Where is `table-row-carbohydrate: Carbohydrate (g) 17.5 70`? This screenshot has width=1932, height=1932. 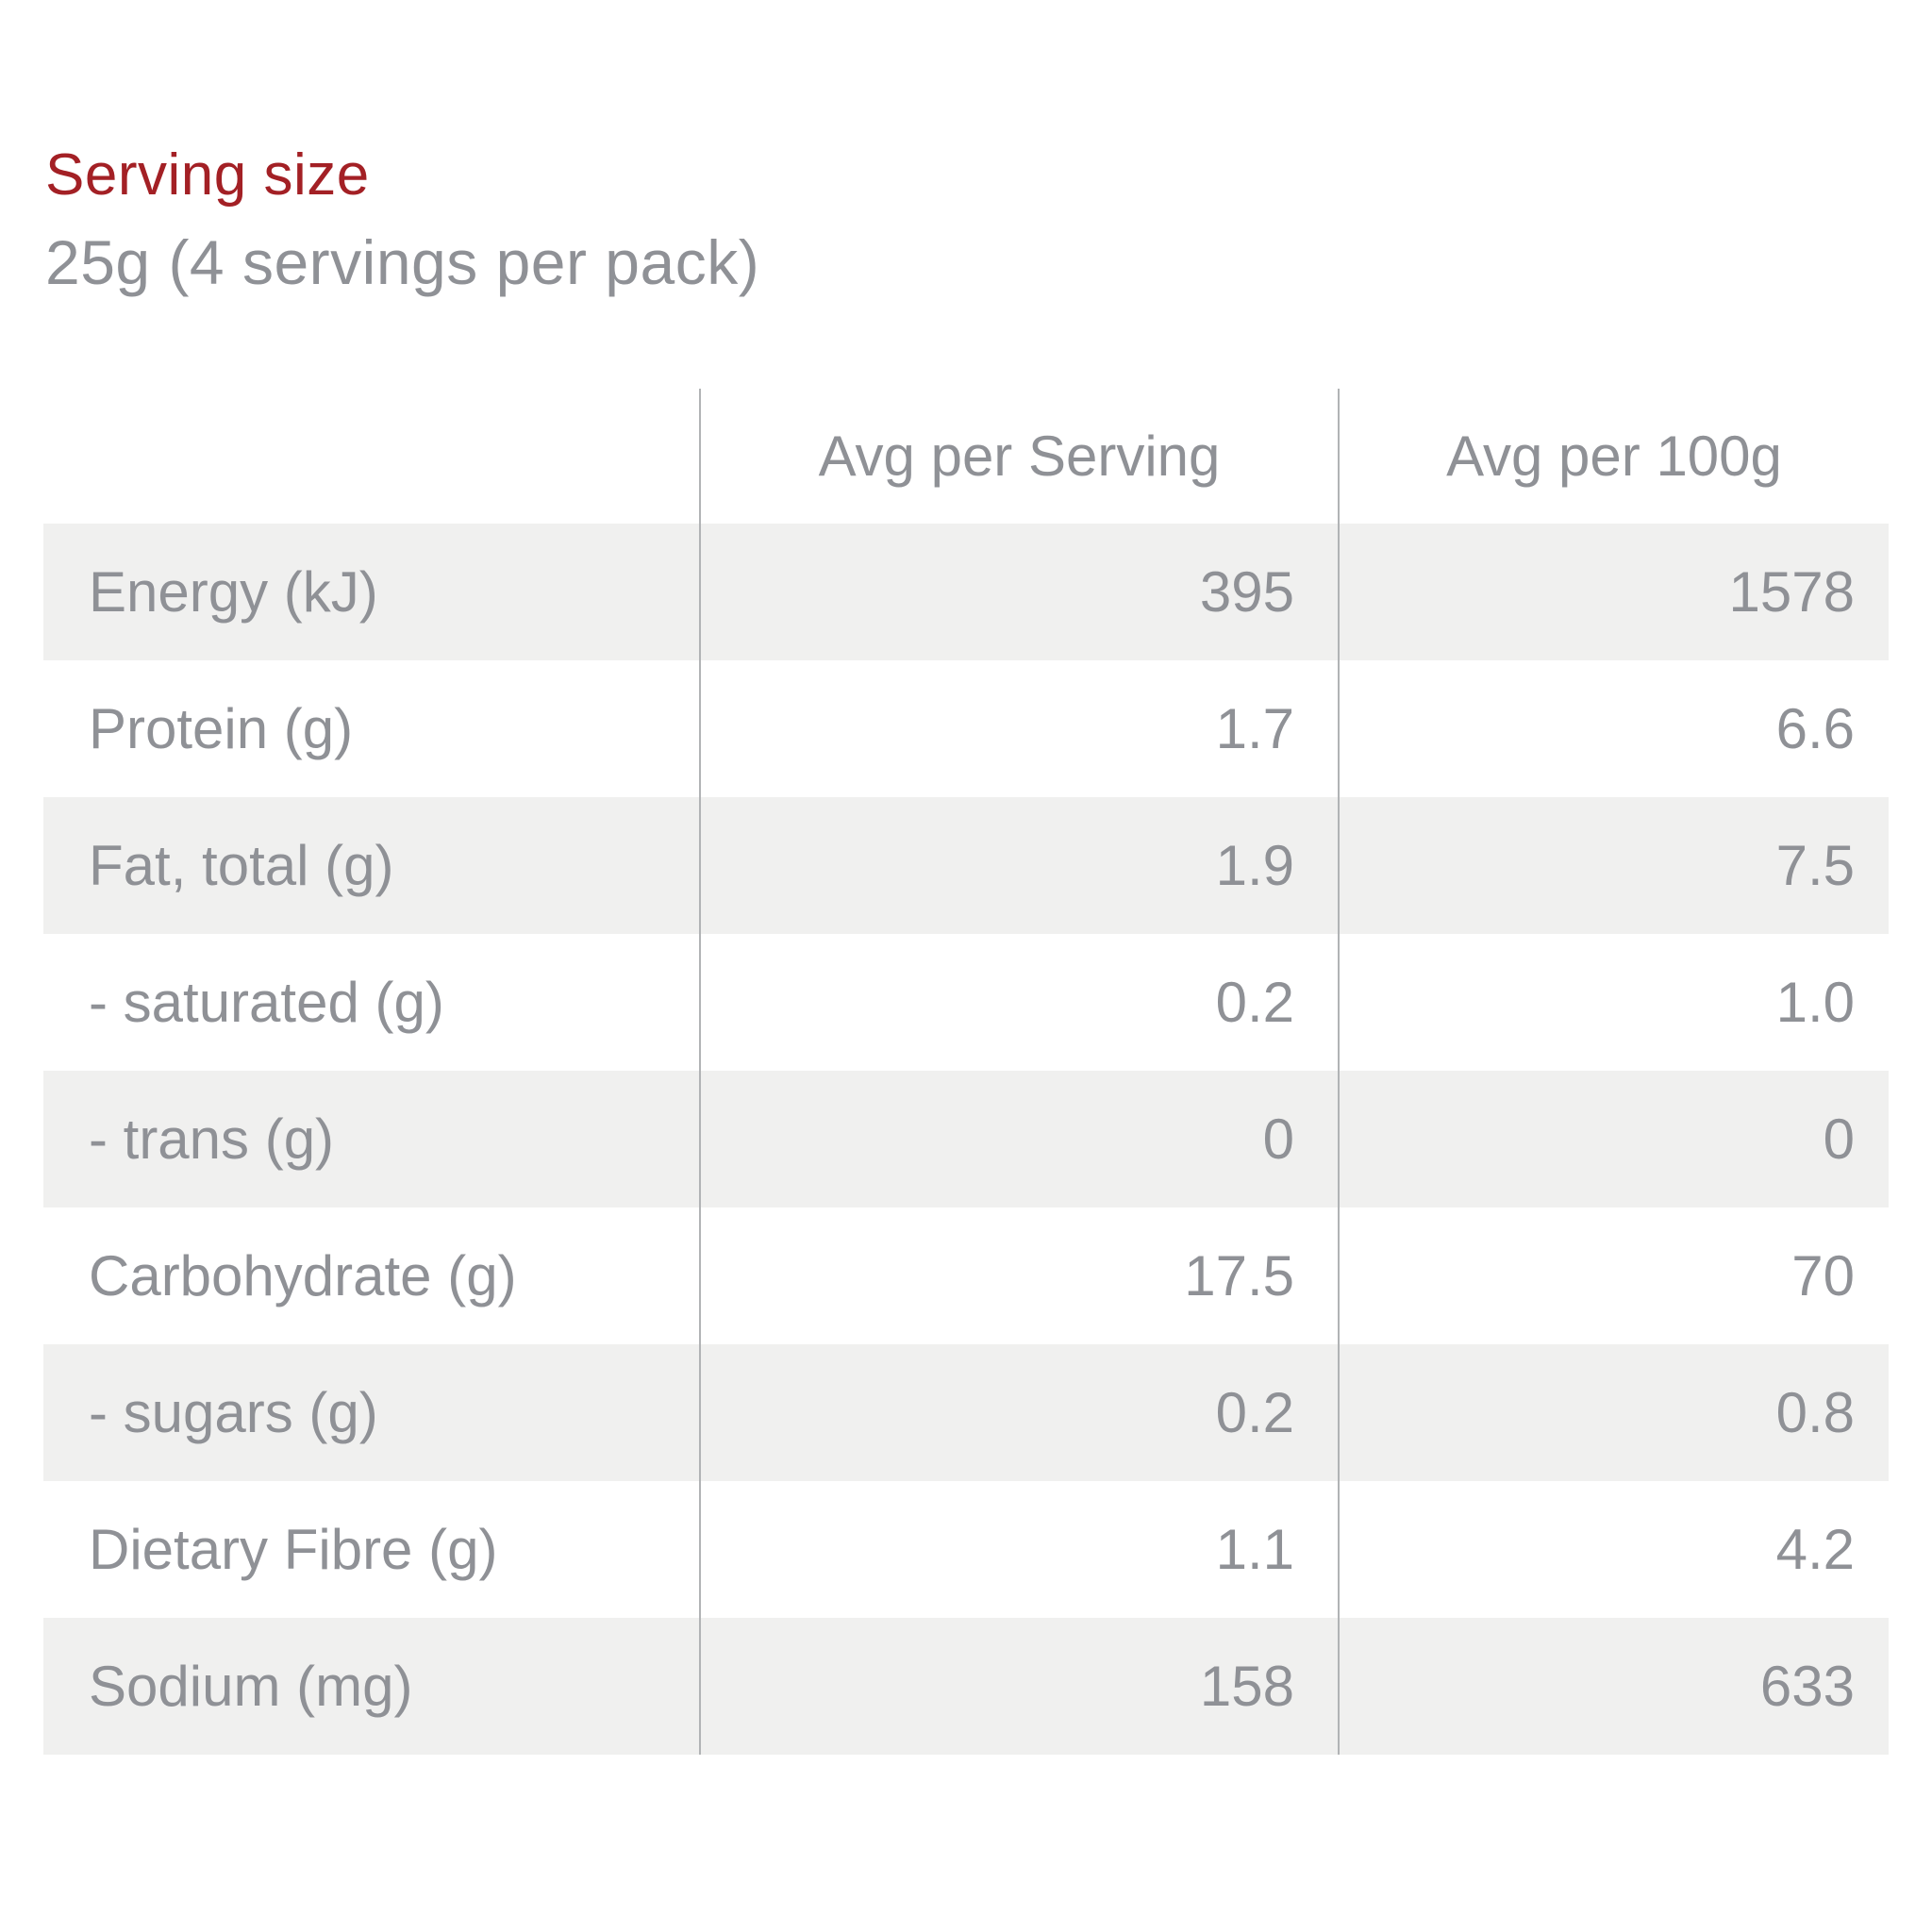 table-row-carbohydrate: Carbohydrate (g) 17.5 70 is located at coordinates (966, 1276).